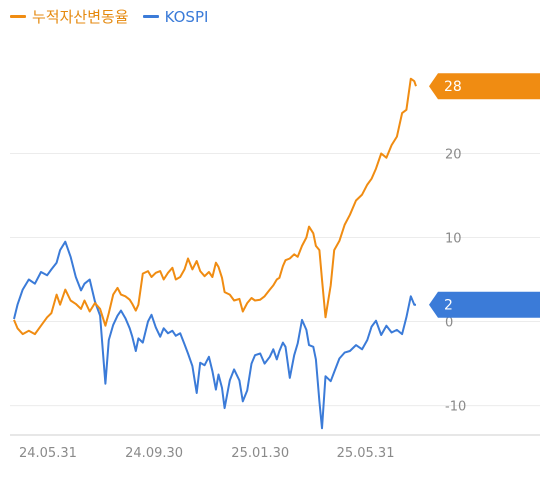 This screenshot has width=552, height=477. What do you see at coordinates (154, 453) in the screenshot?
I see `x-tick-label: 24.09.30` at bounding box center [154, 453].